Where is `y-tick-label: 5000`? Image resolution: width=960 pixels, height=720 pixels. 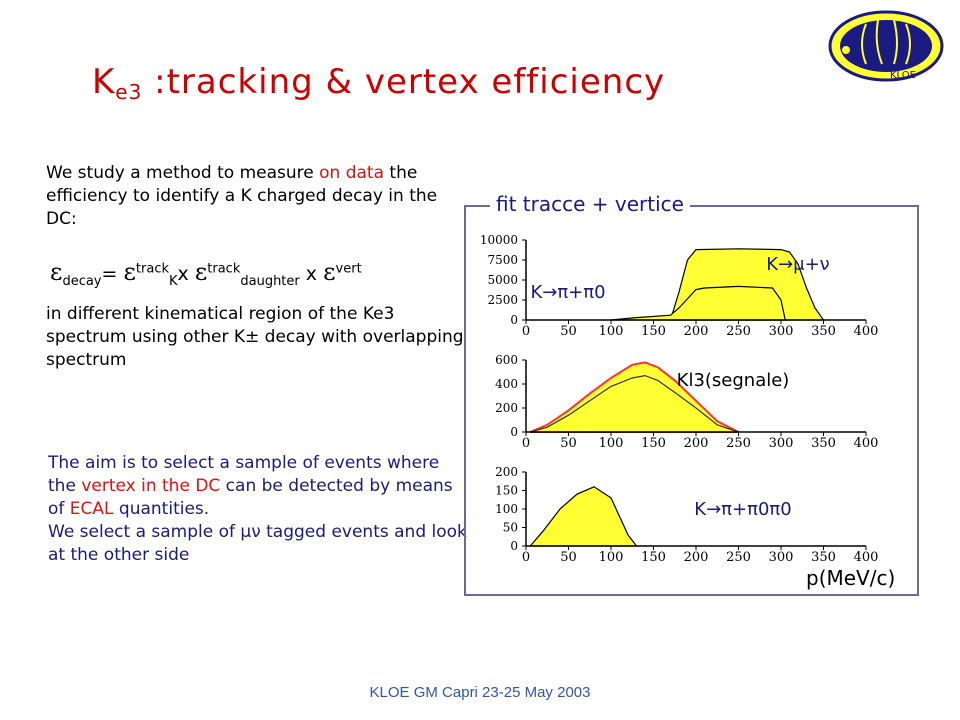 y-tick-label: 5000 is located at coordinates (502, 280).